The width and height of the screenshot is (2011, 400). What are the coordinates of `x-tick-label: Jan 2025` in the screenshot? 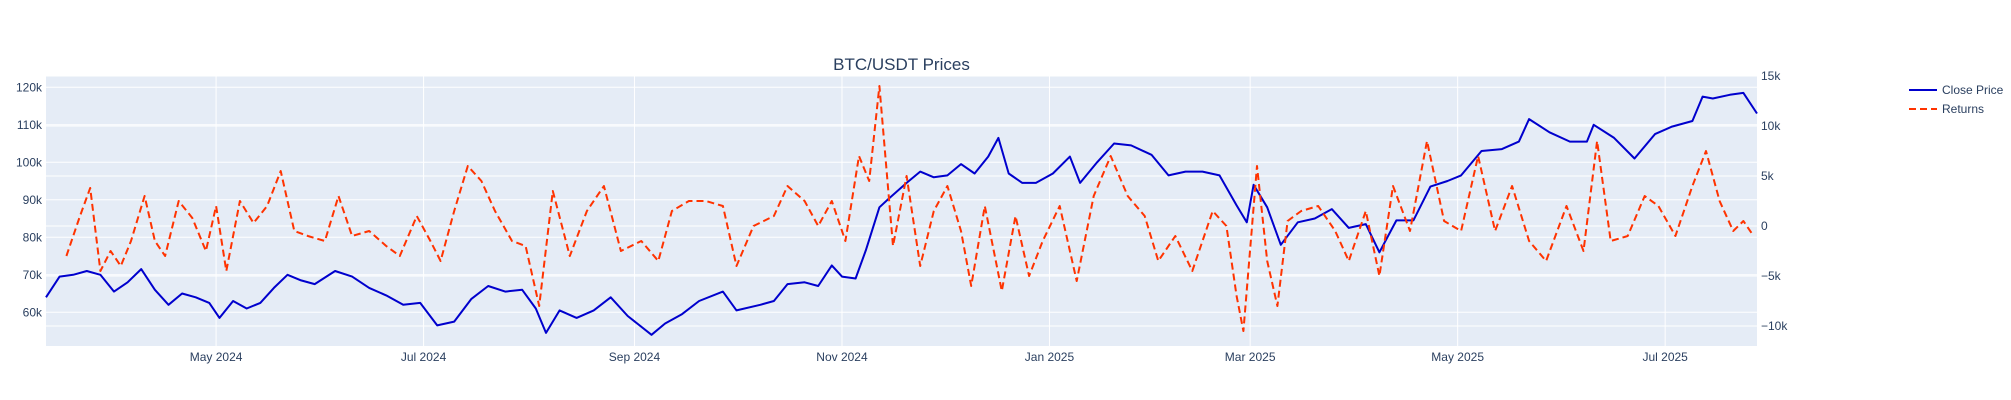 It's located at (1050, 357).